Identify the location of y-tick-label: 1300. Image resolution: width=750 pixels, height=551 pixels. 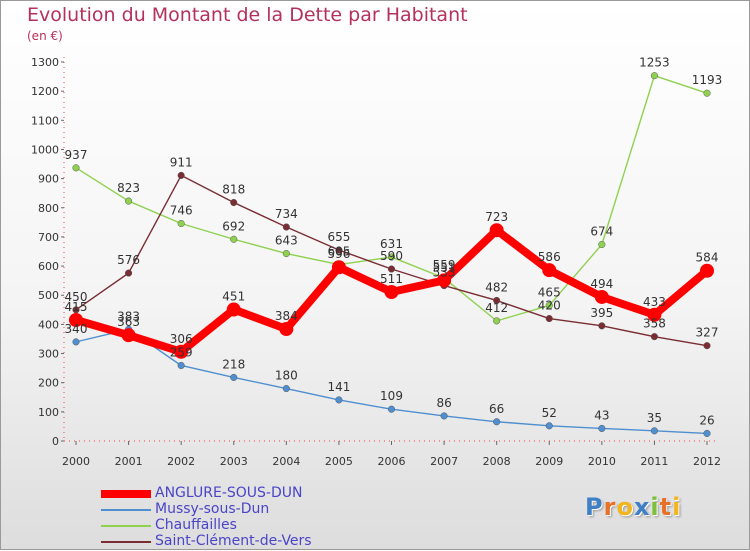
(45, 62).